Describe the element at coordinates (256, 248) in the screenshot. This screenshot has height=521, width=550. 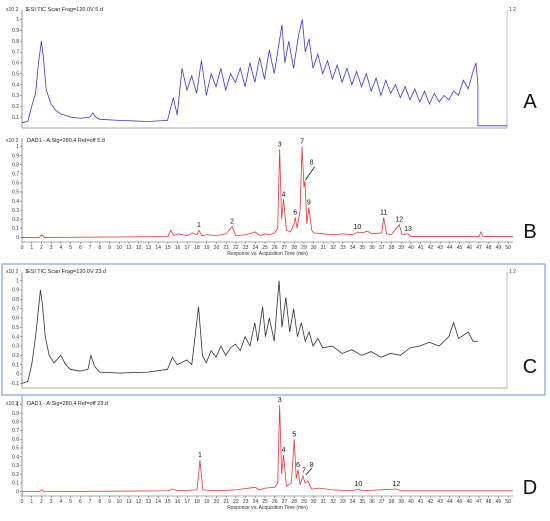
I see `x-tick-label: 24` at that location.